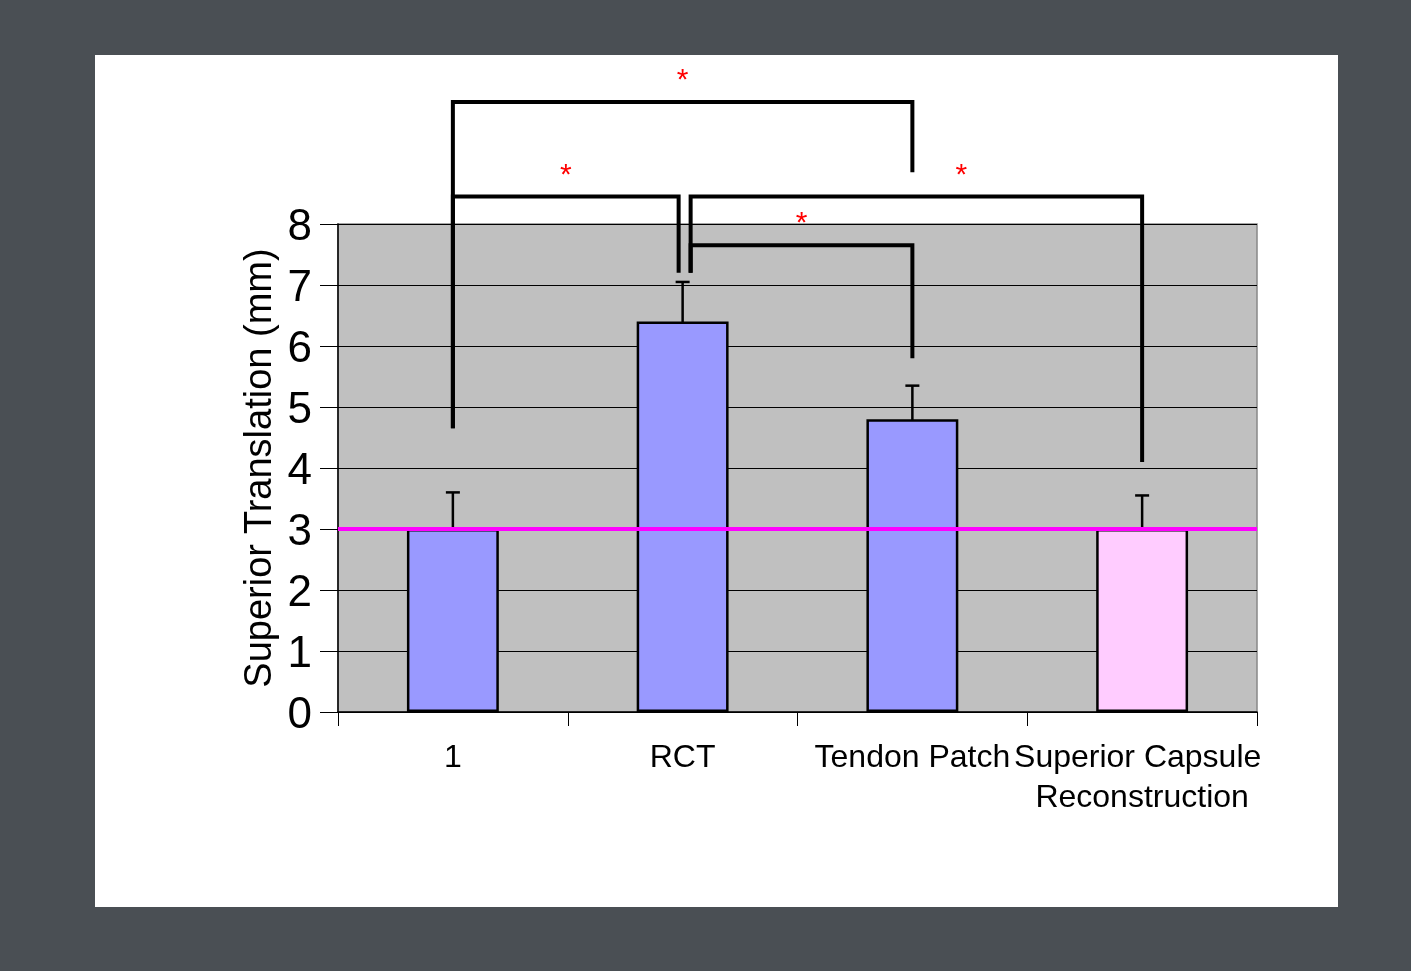  Describe the element at coordinates (299, 529) in the screenshot. I see `y-tick-label: 3` at that location.